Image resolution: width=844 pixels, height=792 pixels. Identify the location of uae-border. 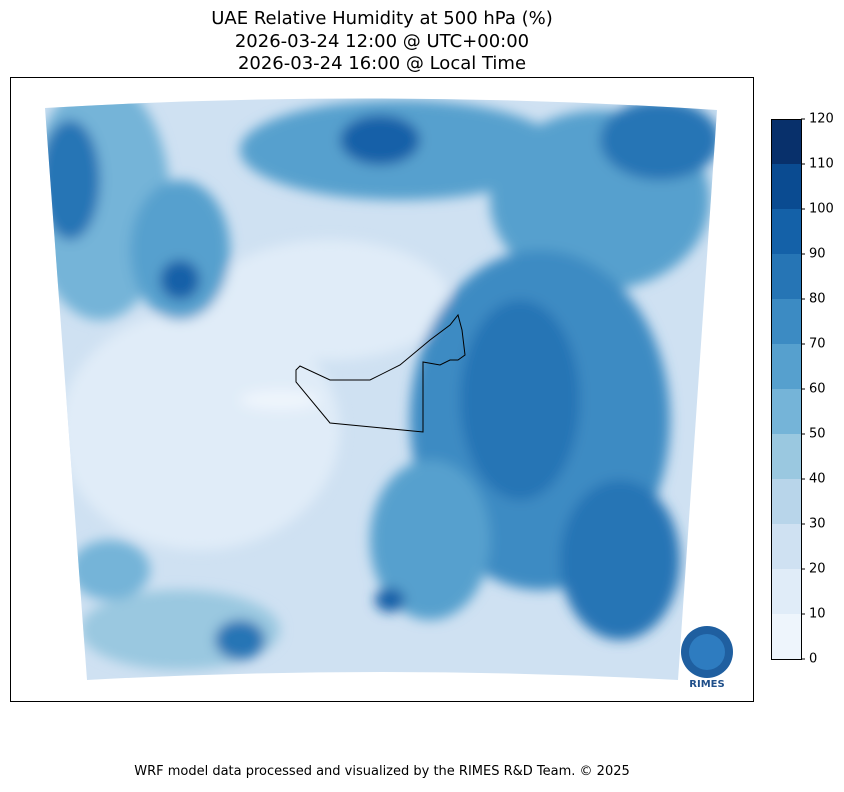
(380, 373).